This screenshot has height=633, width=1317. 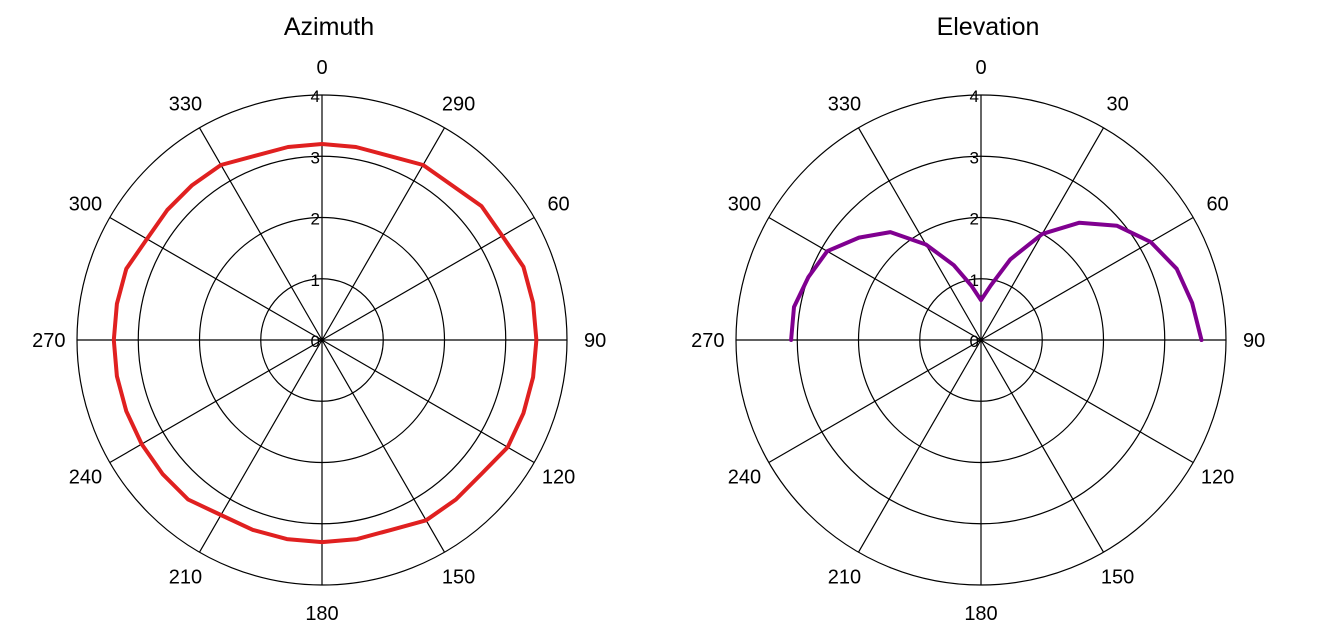 I want to click on elevation-radial-tick-label: 4, so click(x=974, y=96).